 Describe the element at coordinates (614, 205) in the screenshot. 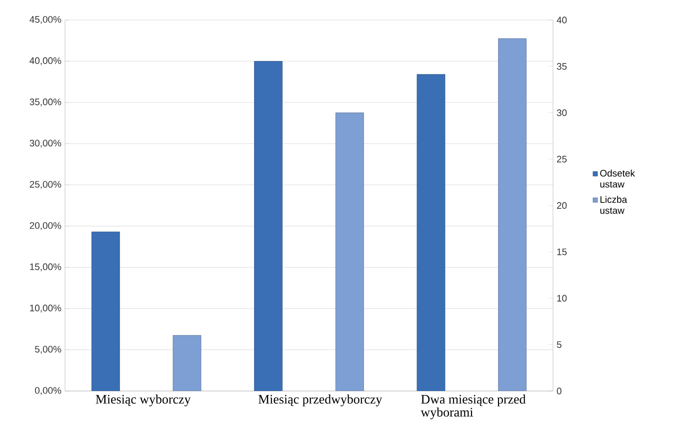

I see `legend-label: Liczba ustaw` at that location.